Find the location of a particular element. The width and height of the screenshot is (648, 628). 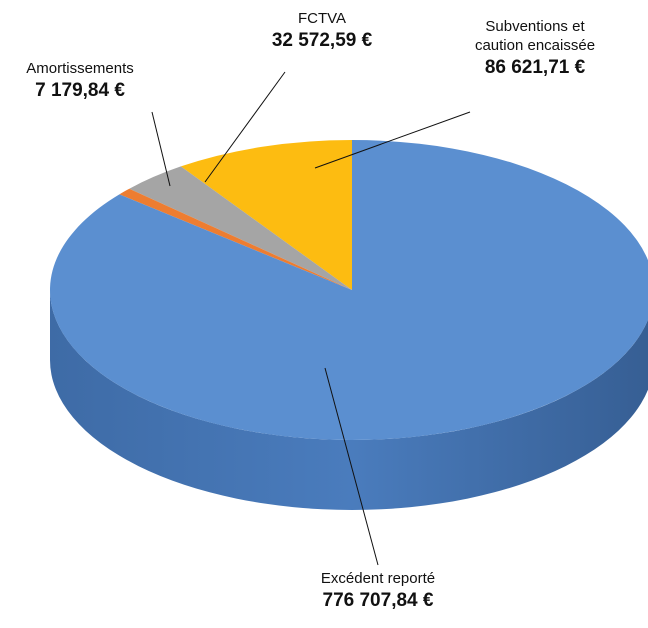

value-label: 776 707,84 € is located at coordinates (378, 600).